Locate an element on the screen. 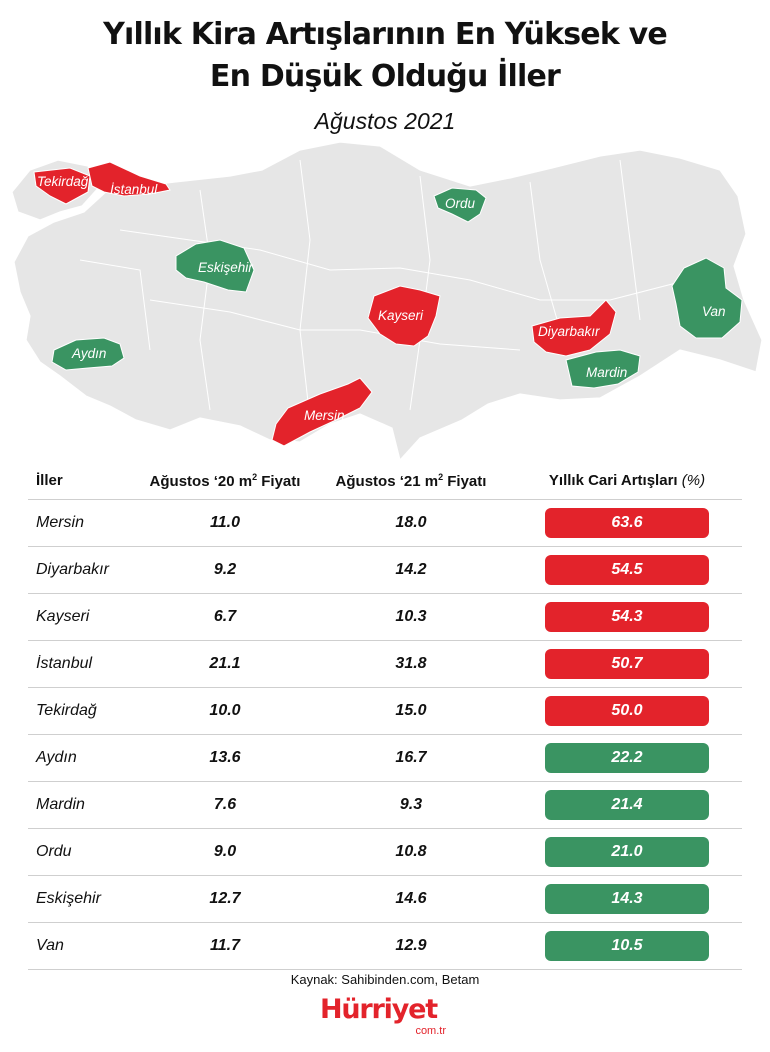 The width and height of the screenshot is (770, 1052). map-province-aydin is located at coordinates (88, 354).